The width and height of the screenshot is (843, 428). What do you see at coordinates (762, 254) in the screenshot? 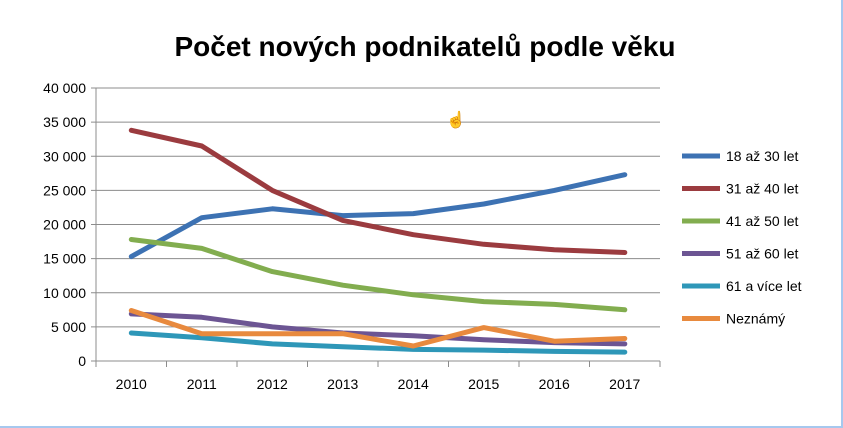
I see `legend-label: 51 až 60 let` at bounding box center [762, 254].